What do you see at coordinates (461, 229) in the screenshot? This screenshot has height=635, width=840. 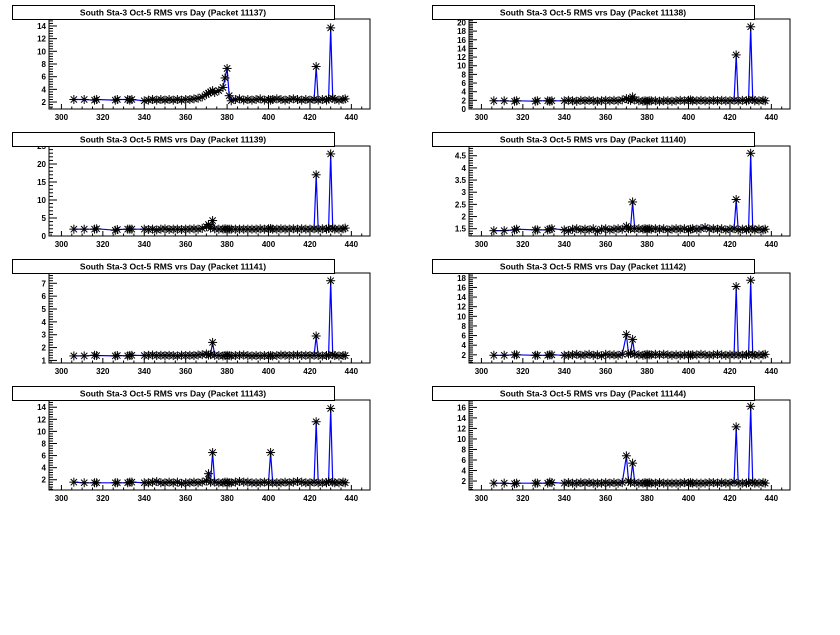 I see `y-tick-label: 1.5` at bounding box center [461, 229].